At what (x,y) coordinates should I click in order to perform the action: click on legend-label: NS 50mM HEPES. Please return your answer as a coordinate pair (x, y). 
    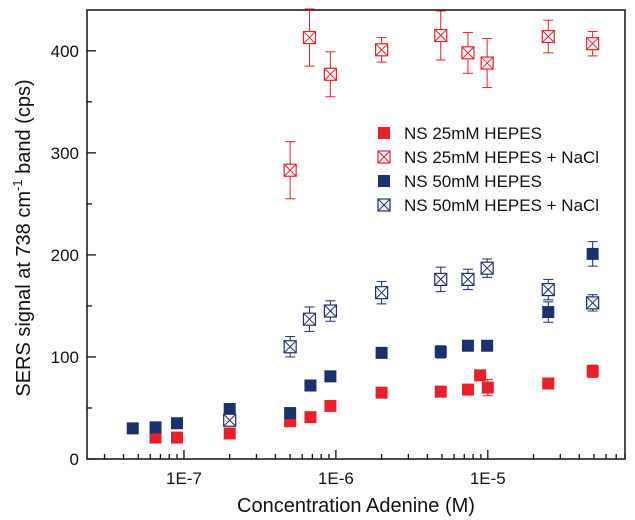
    Looking at the image, I should click on (473, 181).